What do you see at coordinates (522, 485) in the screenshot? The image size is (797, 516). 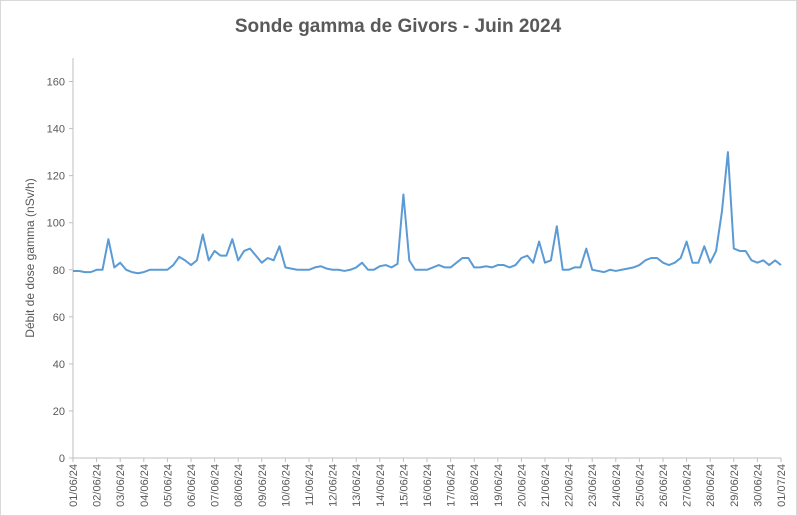 I see `x-tick-label: 20/06/24` at bounding box center [522, 485].